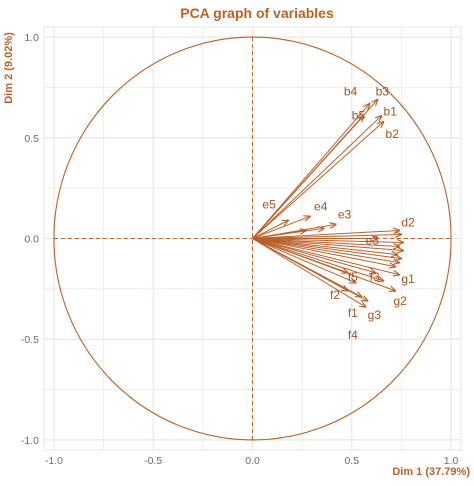  I want to click on y-axis-label: Dim 2 (9.02%), so click(9, 68).